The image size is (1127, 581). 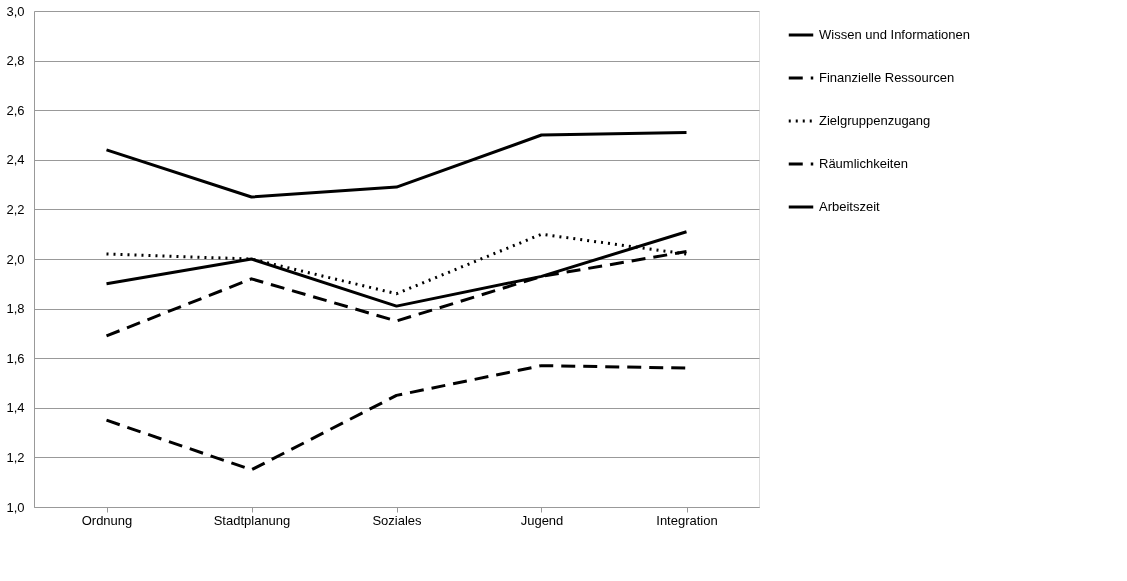 I want to click on y-tick-label: 1,6, so click(x=15, y=358).